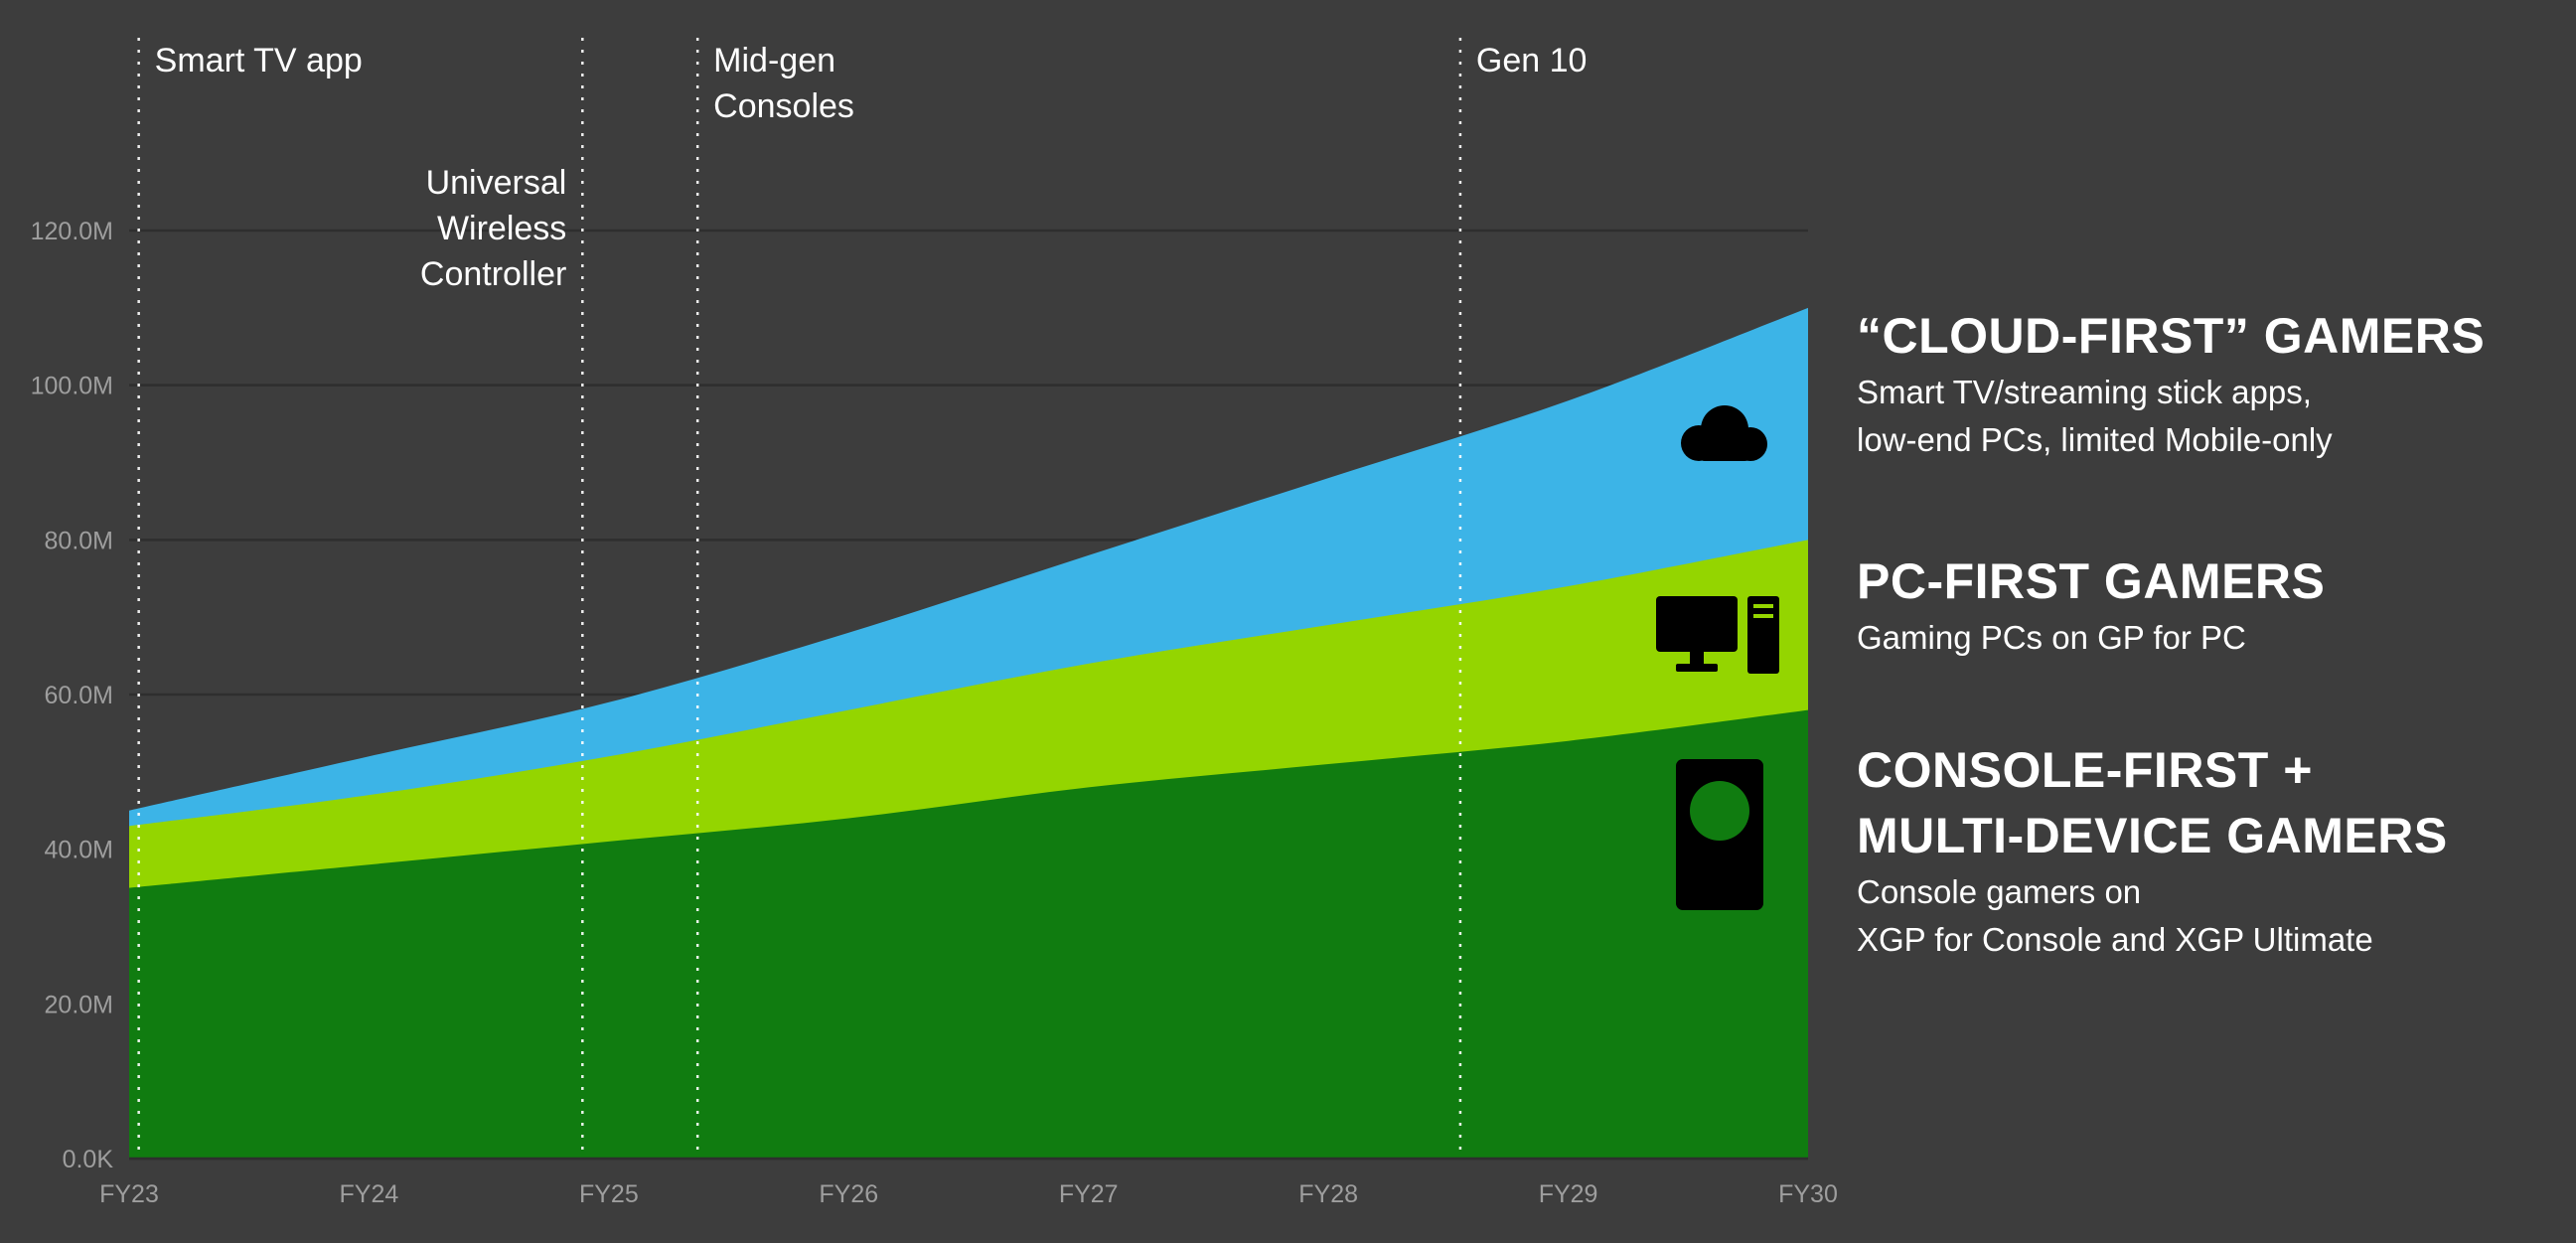 The image size is (2576, 1243). I want to click on legend-title-console-first: CONSOLE-FIRST +, so click(2085, 770).